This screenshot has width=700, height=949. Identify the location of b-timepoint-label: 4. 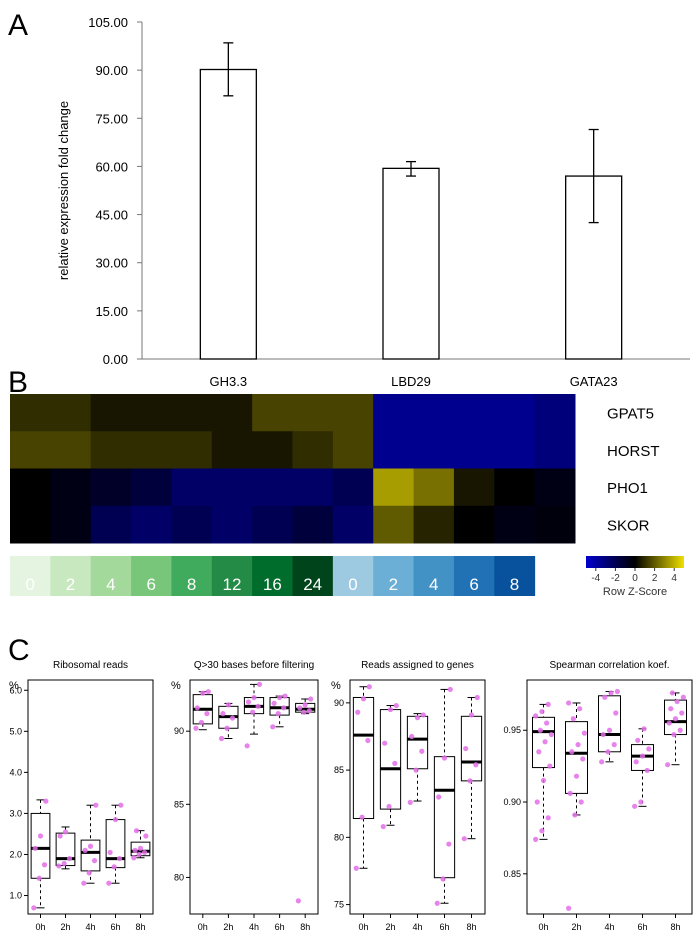
(110, 584).